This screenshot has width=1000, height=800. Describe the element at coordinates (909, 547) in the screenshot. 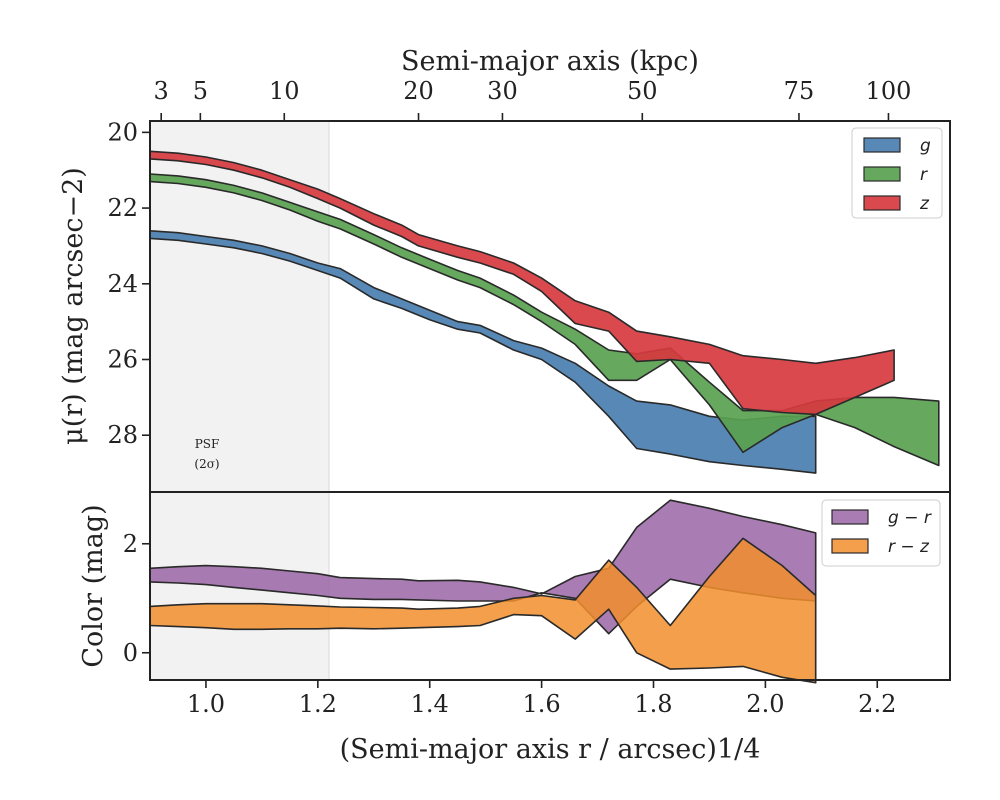

I see `legend-label-r-minus-z: r − z` at that location.